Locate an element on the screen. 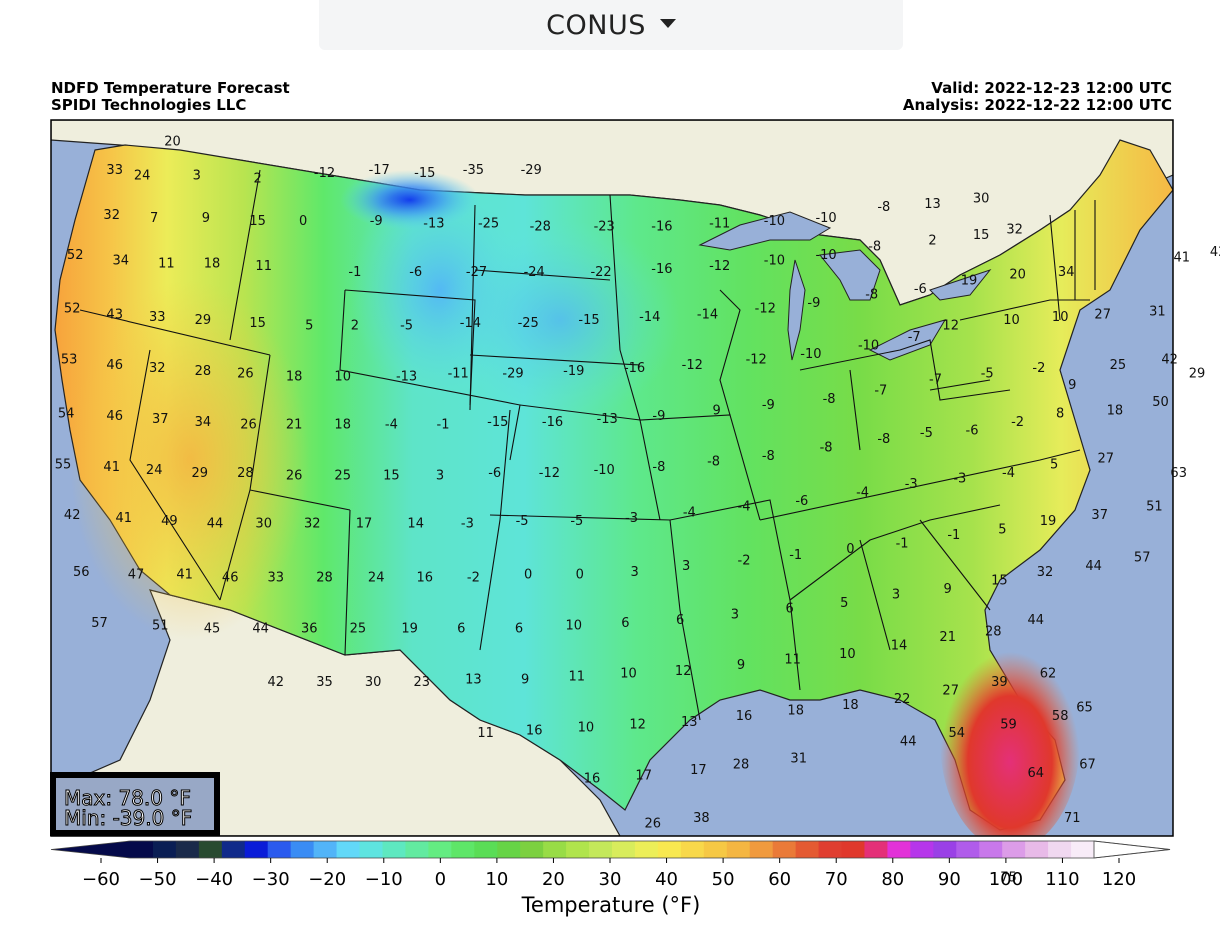  temp-label: 75 is located at coordinates (1008, 878).